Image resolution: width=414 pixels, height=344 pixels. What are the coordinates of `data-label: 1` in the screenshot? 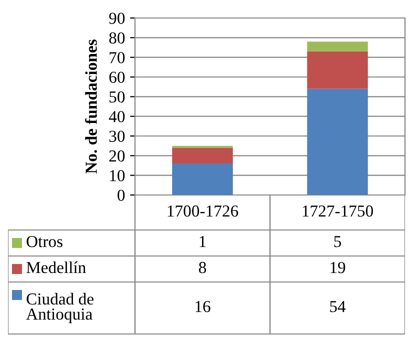 It's located at (203, 242).